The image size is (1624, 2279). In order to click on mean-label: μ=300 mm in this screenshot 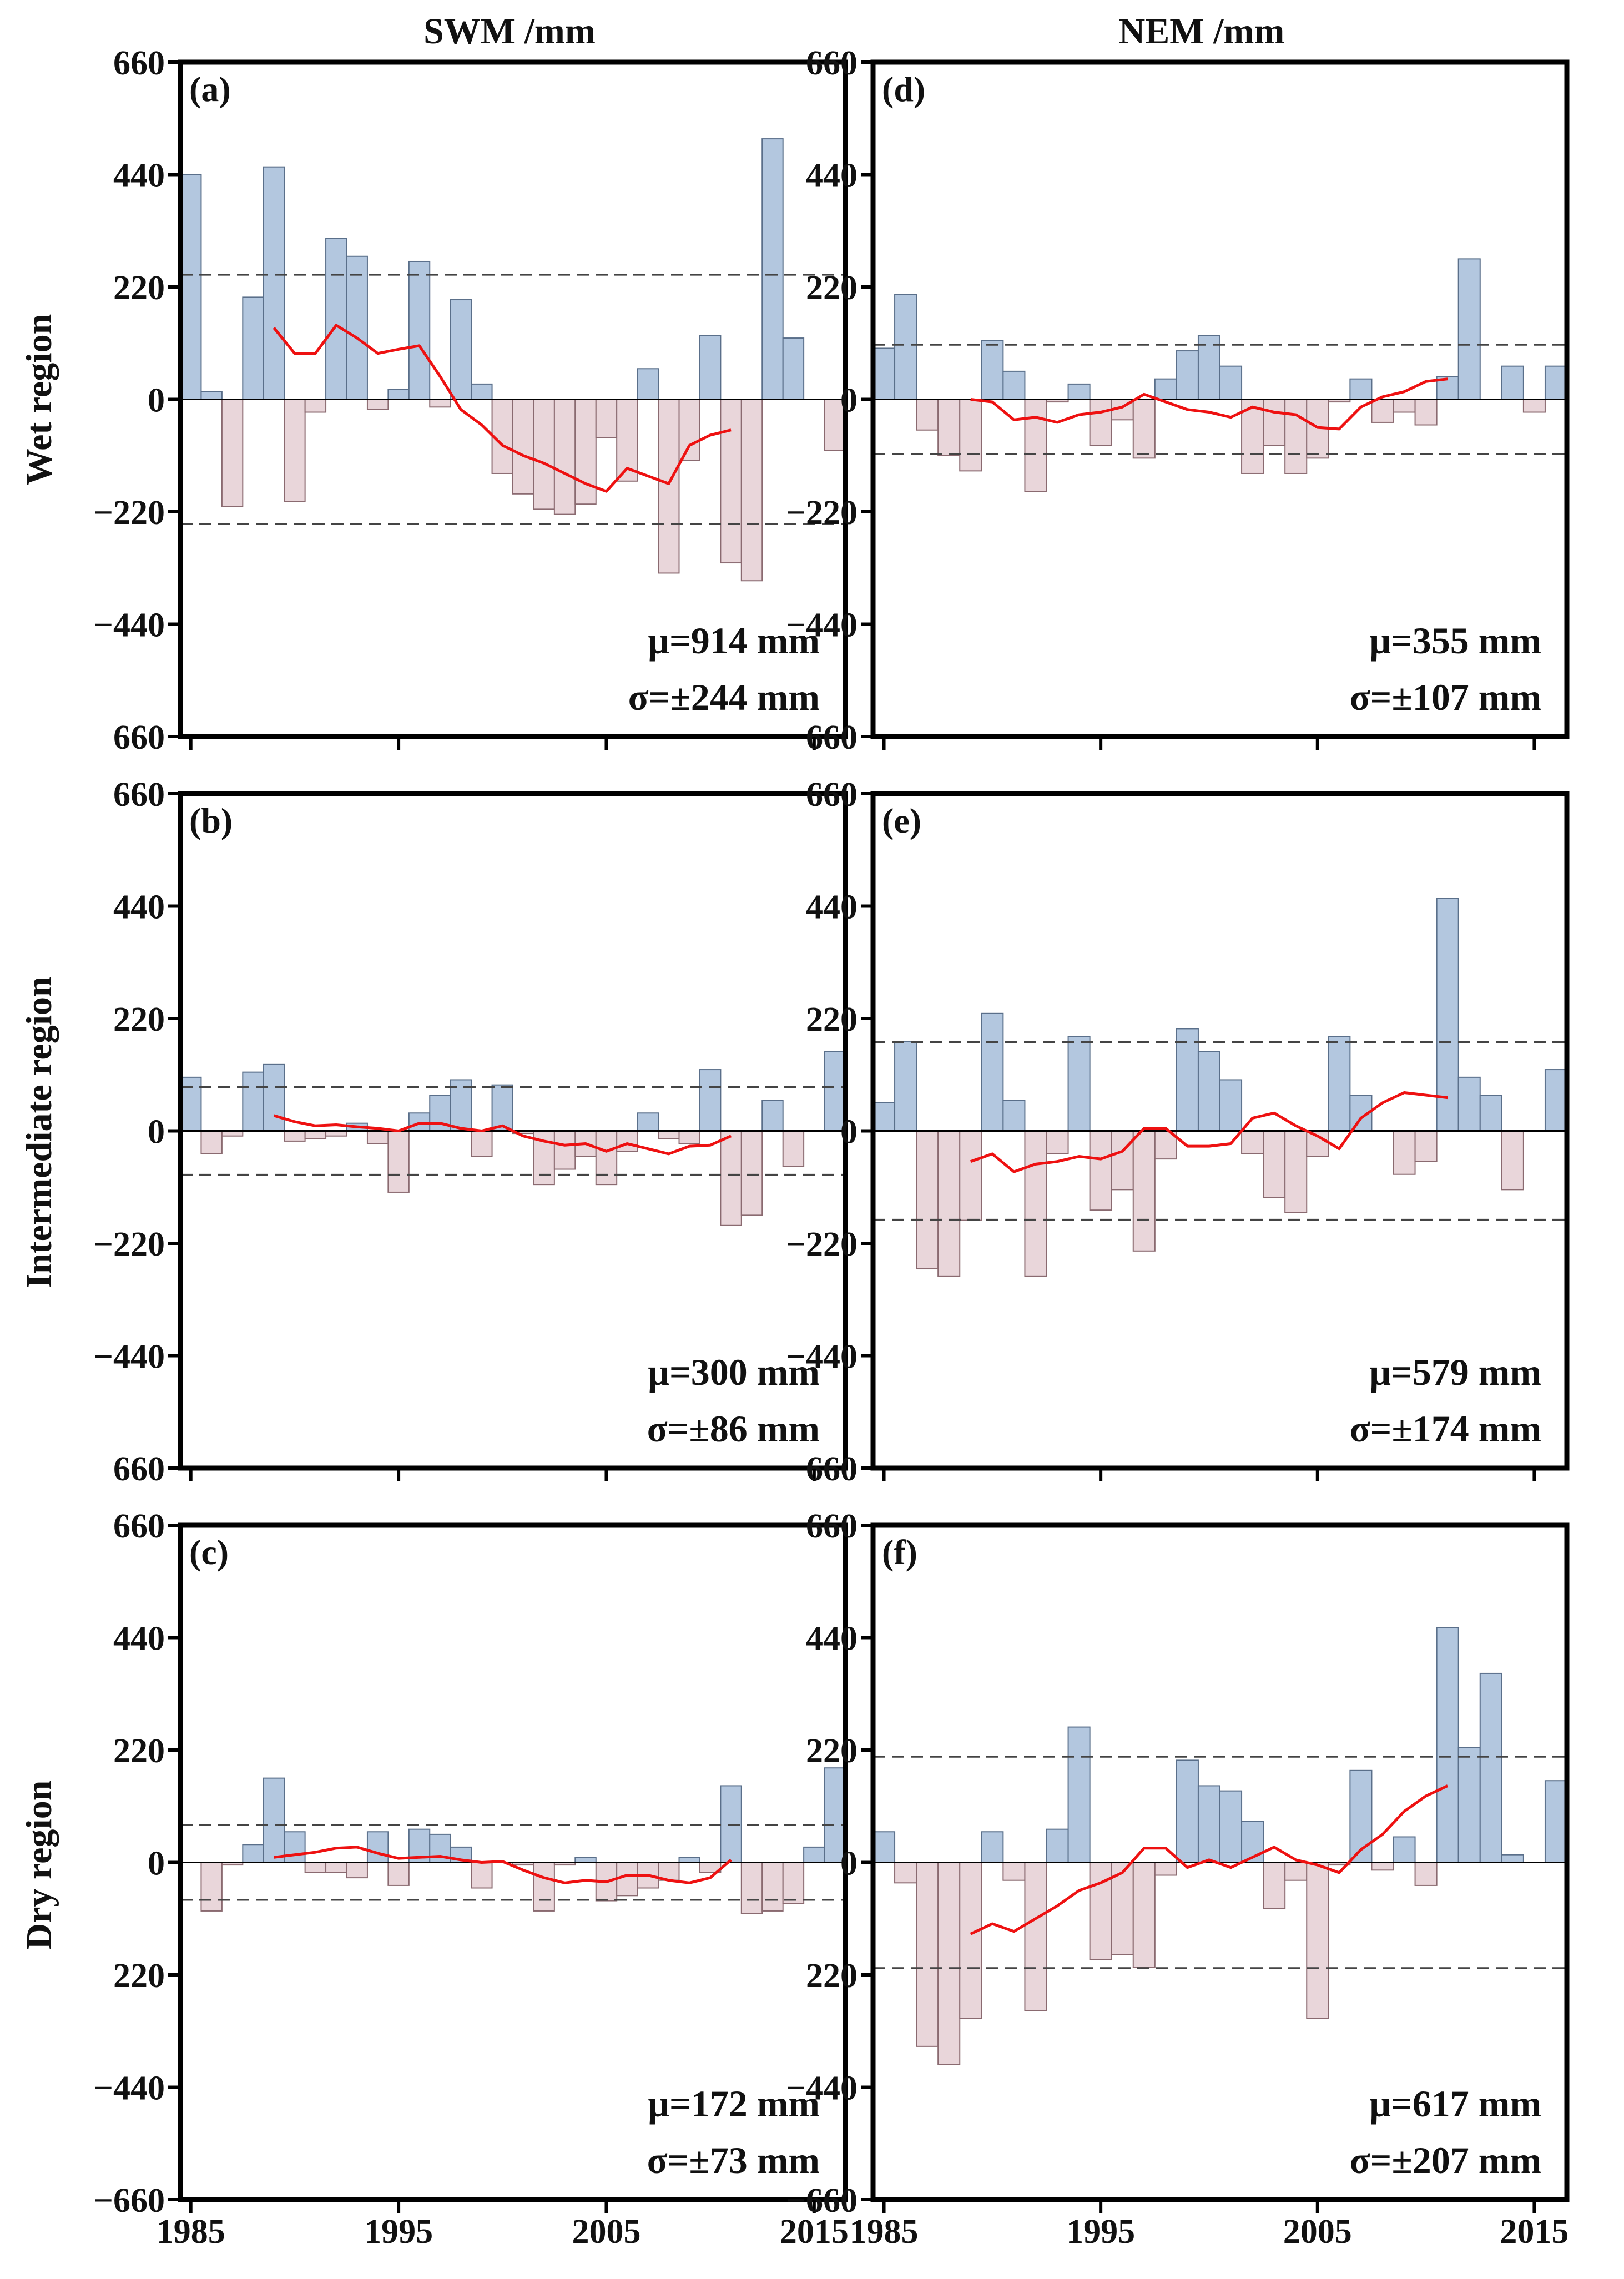, I will do `click(734, 1372)`.